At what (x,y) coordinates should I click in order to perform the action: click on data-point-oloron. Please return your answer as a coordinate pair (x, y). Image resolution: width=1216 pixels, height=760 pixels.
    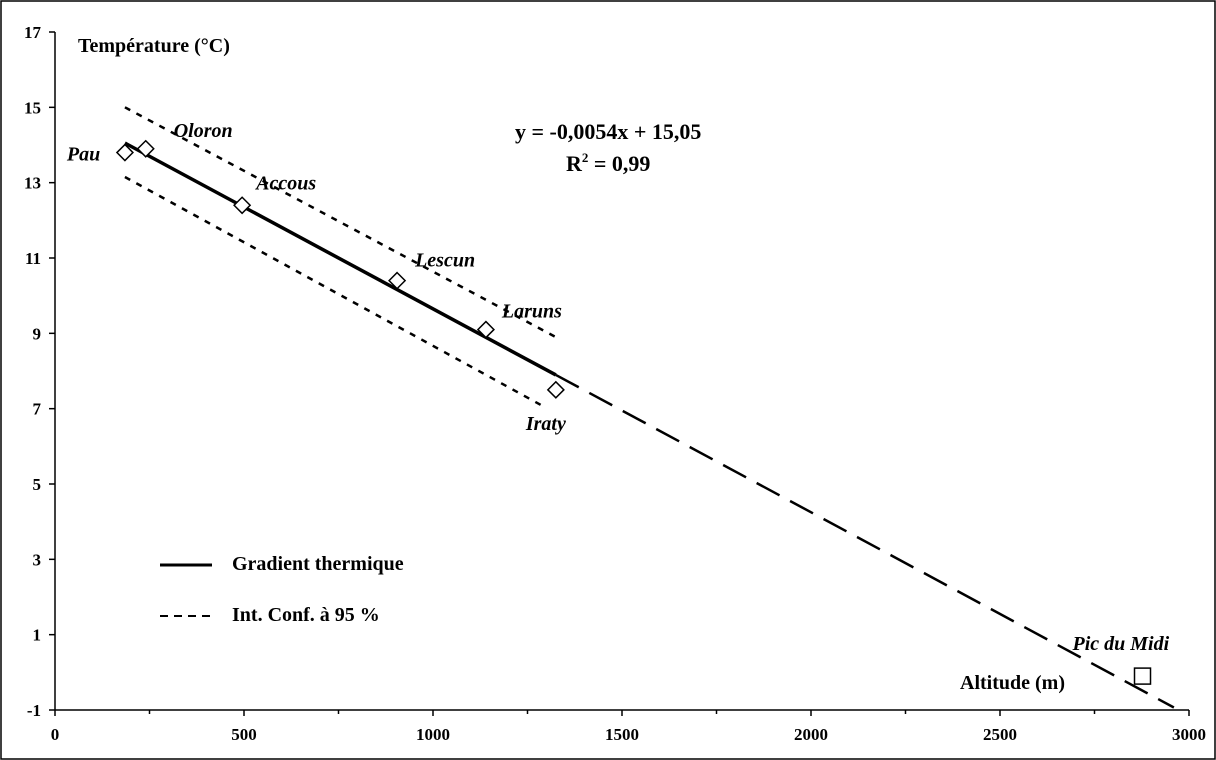
    Looking at the image, I should click on (145, 148).